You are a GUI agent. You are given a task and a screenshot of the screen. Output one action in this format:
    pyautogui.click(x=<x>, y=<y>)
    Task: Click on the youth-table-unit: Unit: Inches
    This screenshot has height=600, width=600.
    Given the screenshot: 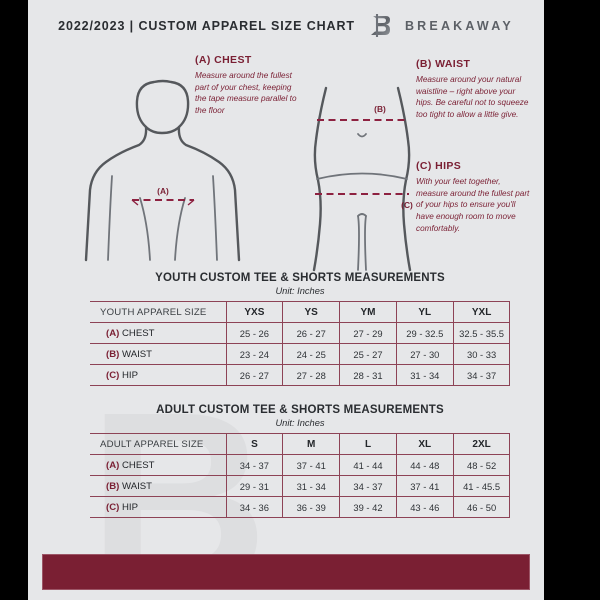 What is the action you would take?
    pyautogui.click(x=300, y=291)
    